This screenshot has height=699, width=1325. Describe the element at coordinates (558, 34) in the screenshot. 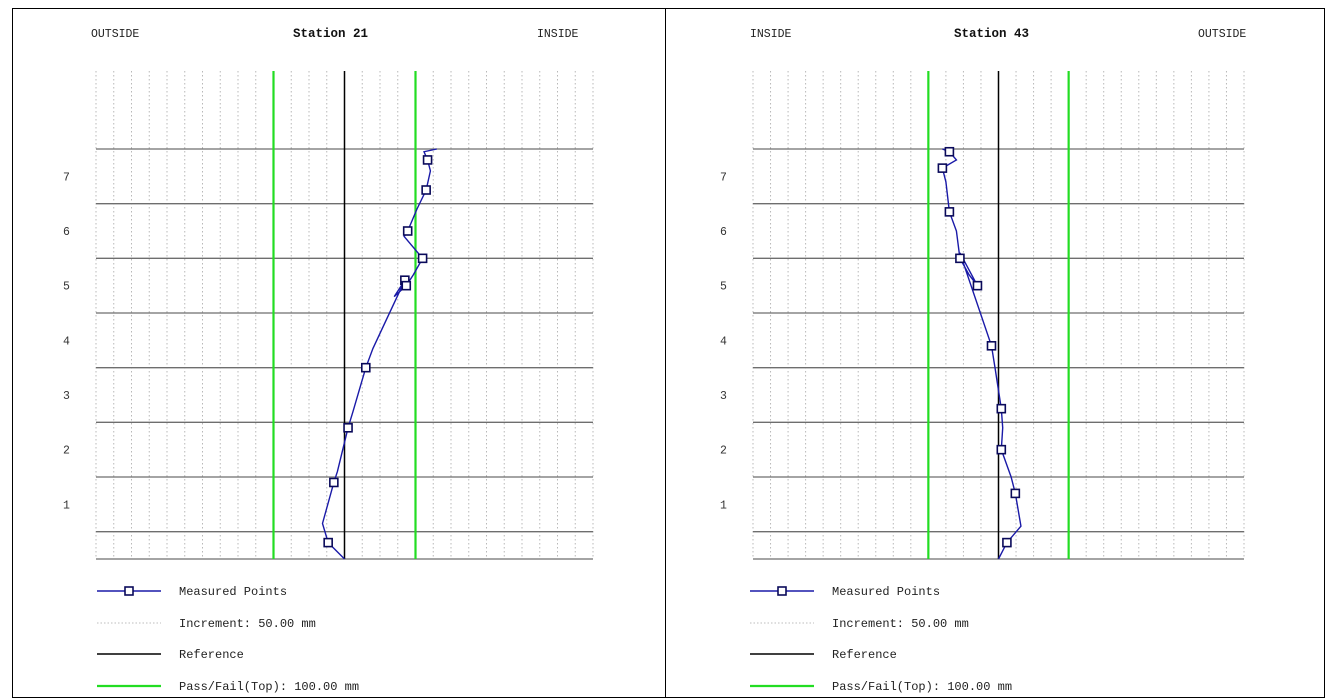

I see `right-side-label: INSIDE` at that location.